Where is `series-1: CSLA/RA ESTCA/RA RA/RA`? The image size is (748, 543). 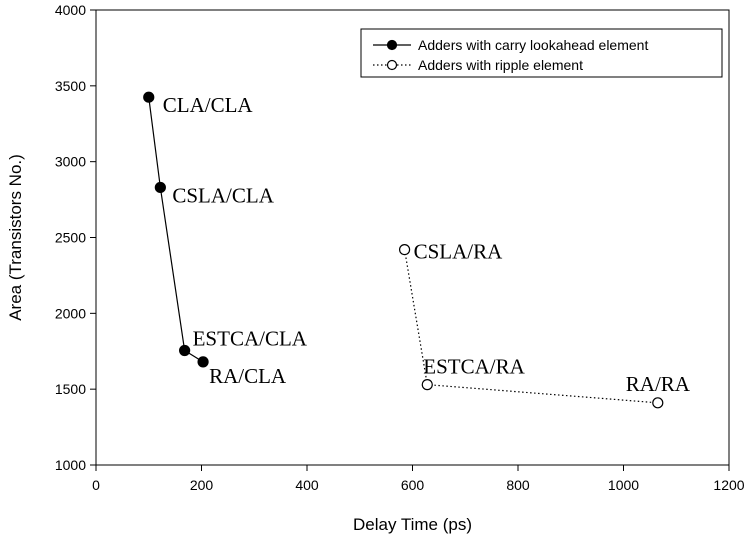
series-1: CSLA/RA ESTCA/RA RA/RA is located at coordinates (544, 324).